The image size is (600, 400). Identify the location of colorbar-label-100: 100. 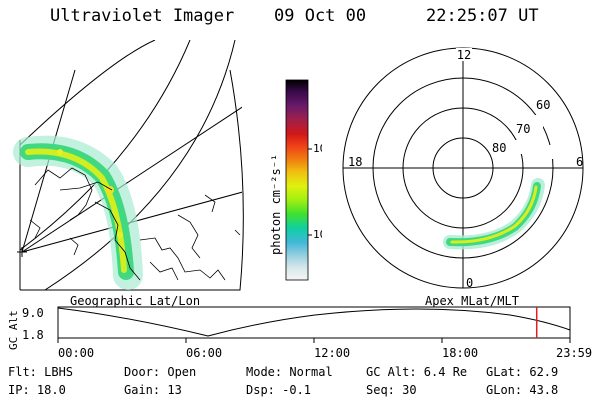
(317, 148).